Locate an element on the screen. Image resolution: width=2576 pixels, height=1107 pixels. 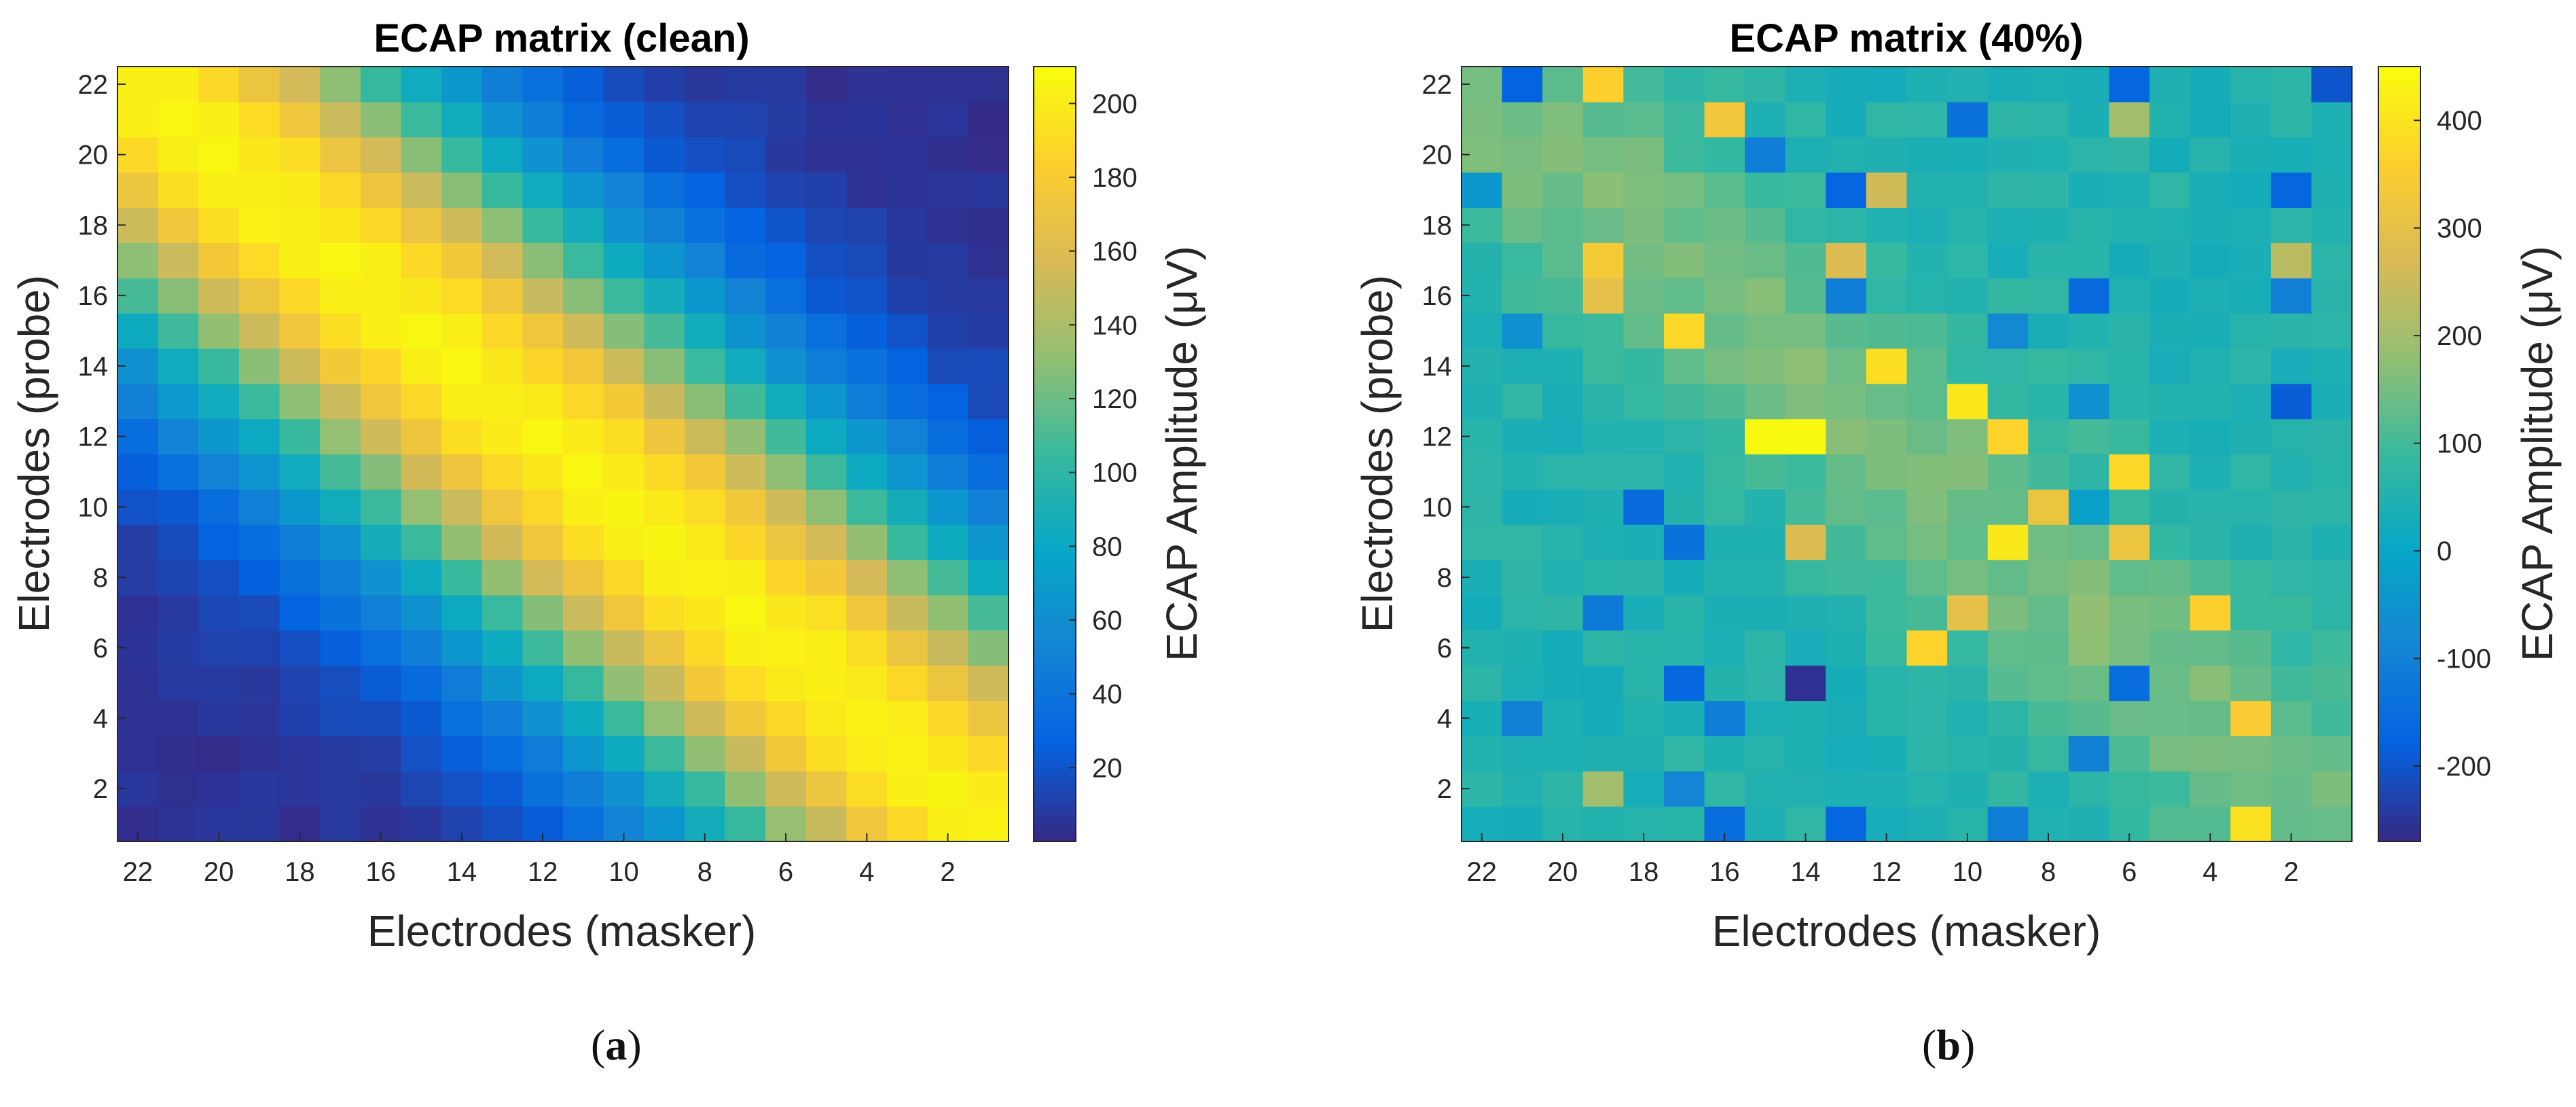
y-tick-label: 18 is located at coordinates (93, 225).